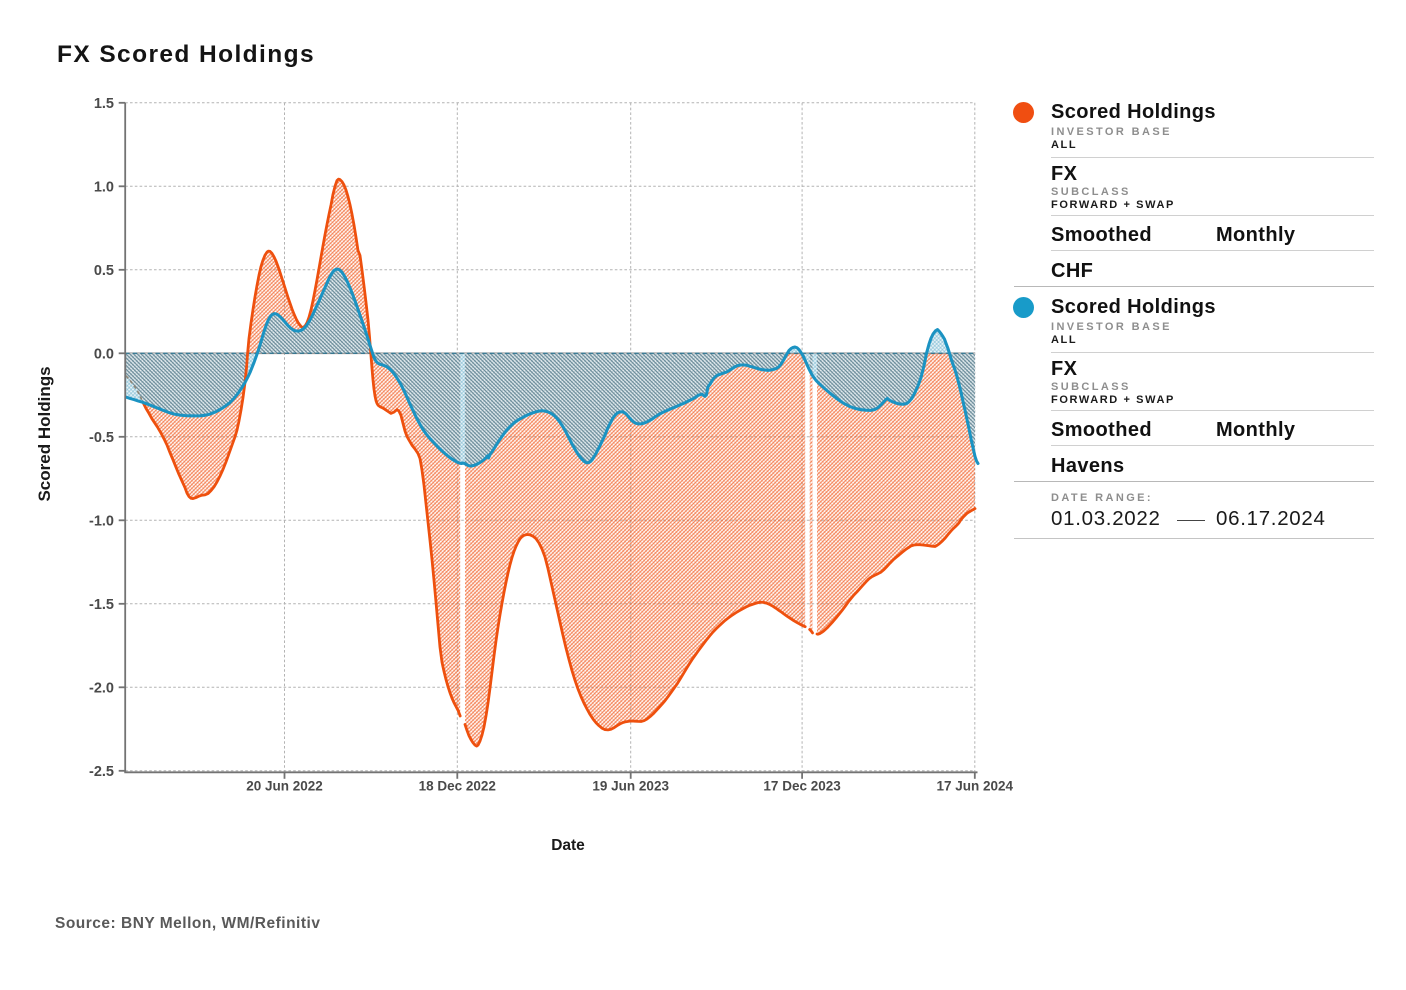 This screenshot has width=1406, height=990. Describe the element at coordinates (101, 521) in the screenshot. I see `svg-text: -1.0` at that location.